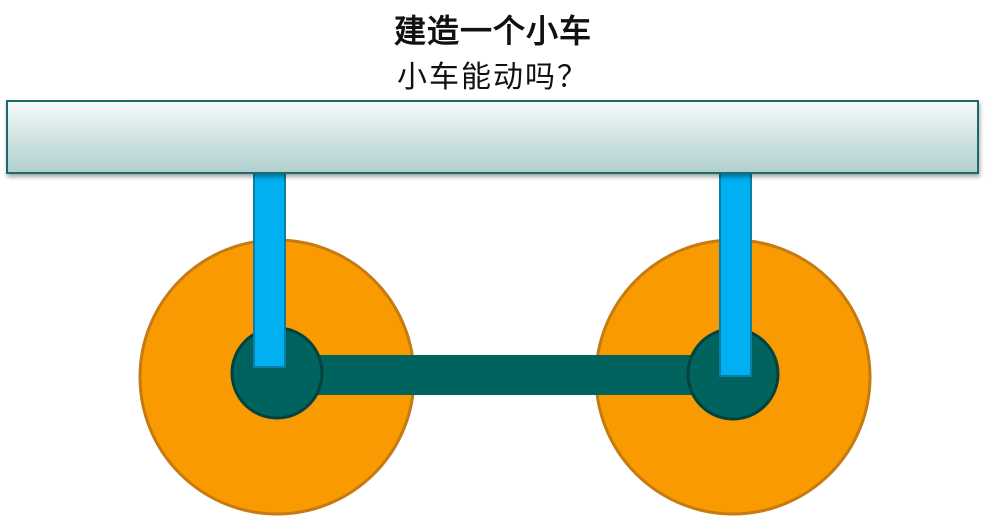  Describe the element at coordinates (269, 268) in the screenshot. I see `left-strut` at that location.